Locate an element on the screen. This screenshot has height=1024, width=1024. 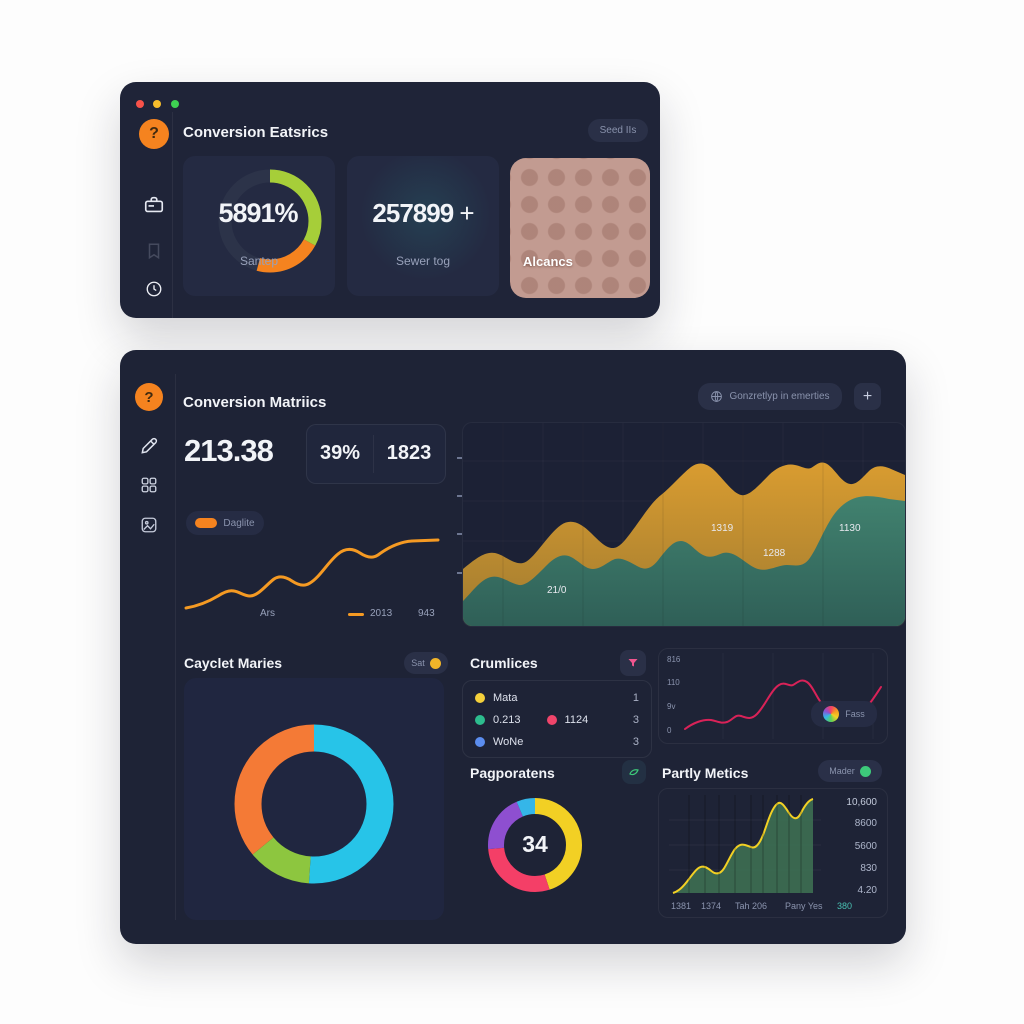
area-label-b: 1288 is located at coordinates (774, 553).